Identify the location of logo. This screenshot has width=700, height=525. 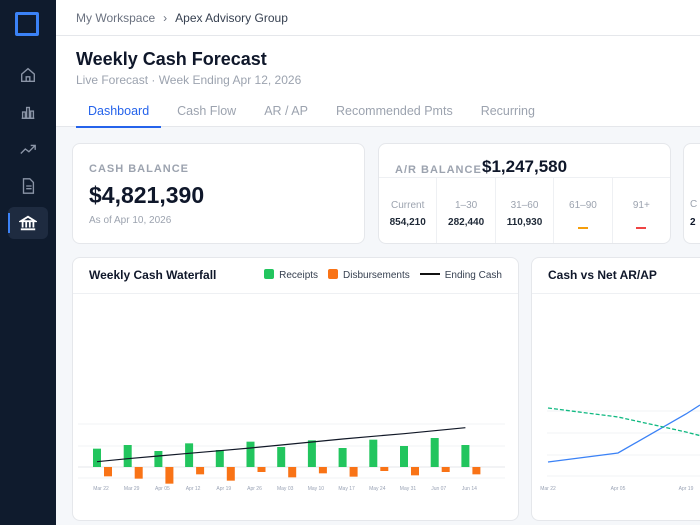
(27, 24).